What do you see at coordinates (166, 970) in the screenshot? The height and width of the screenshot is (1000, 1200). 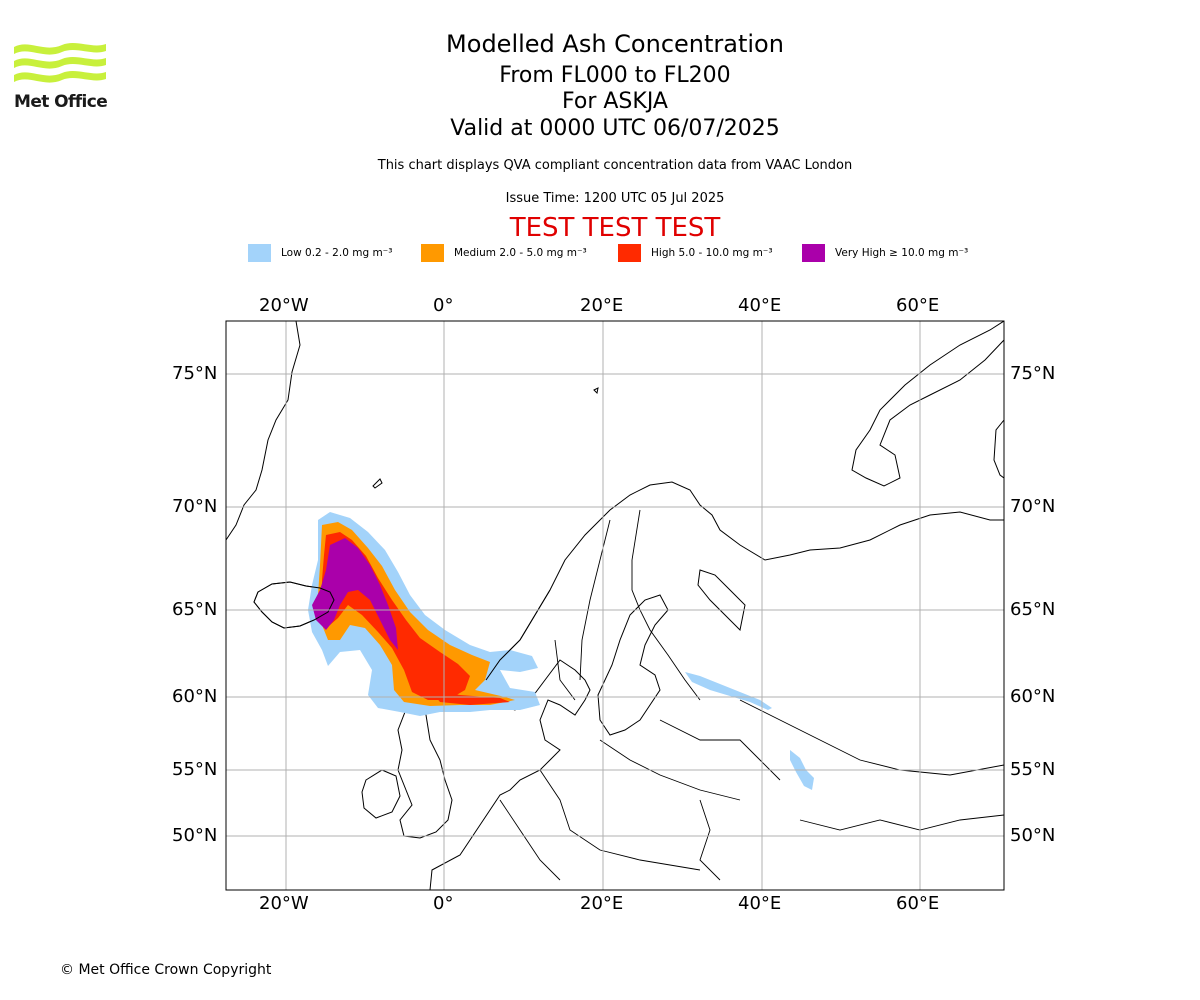 I see `copyright: © Met Office Crown Copyright` at bounding box center [166, 970].